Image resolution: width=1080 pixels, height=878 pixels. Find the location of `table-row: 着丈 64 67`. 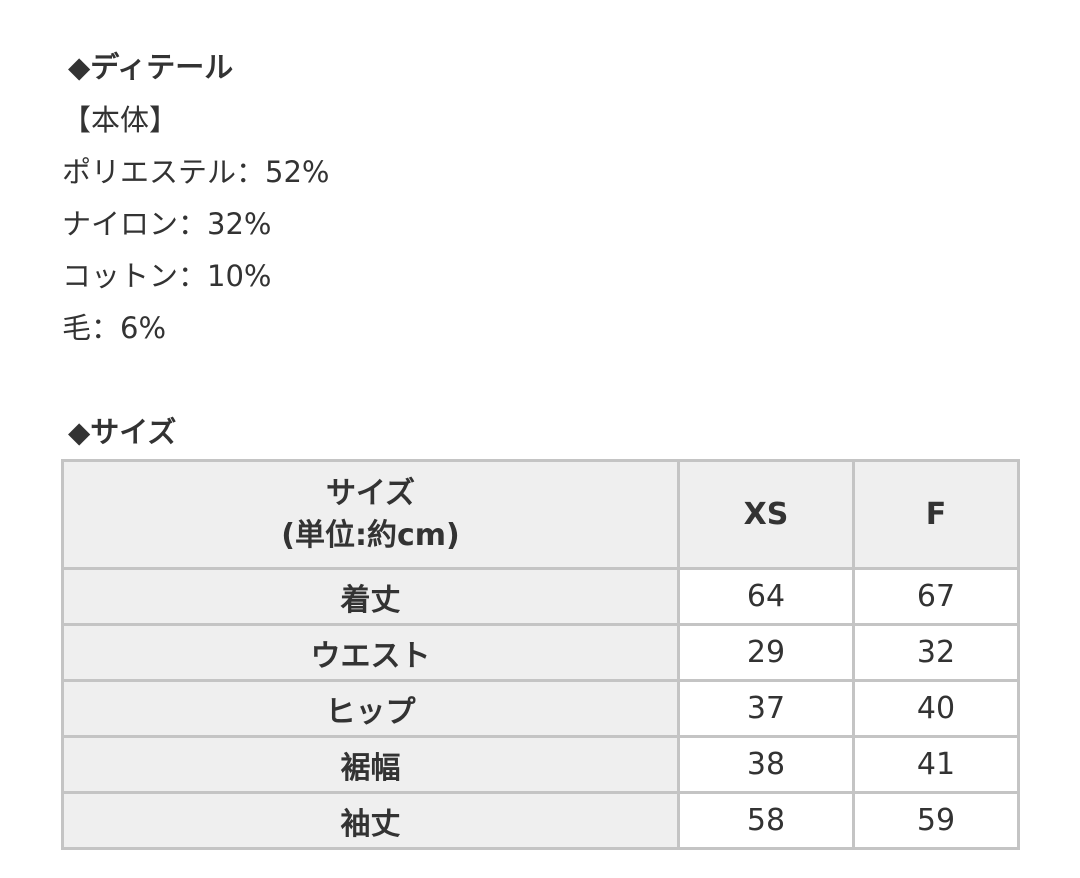

table-row: 着丈 64 67 is located at coordinates (540, 596).